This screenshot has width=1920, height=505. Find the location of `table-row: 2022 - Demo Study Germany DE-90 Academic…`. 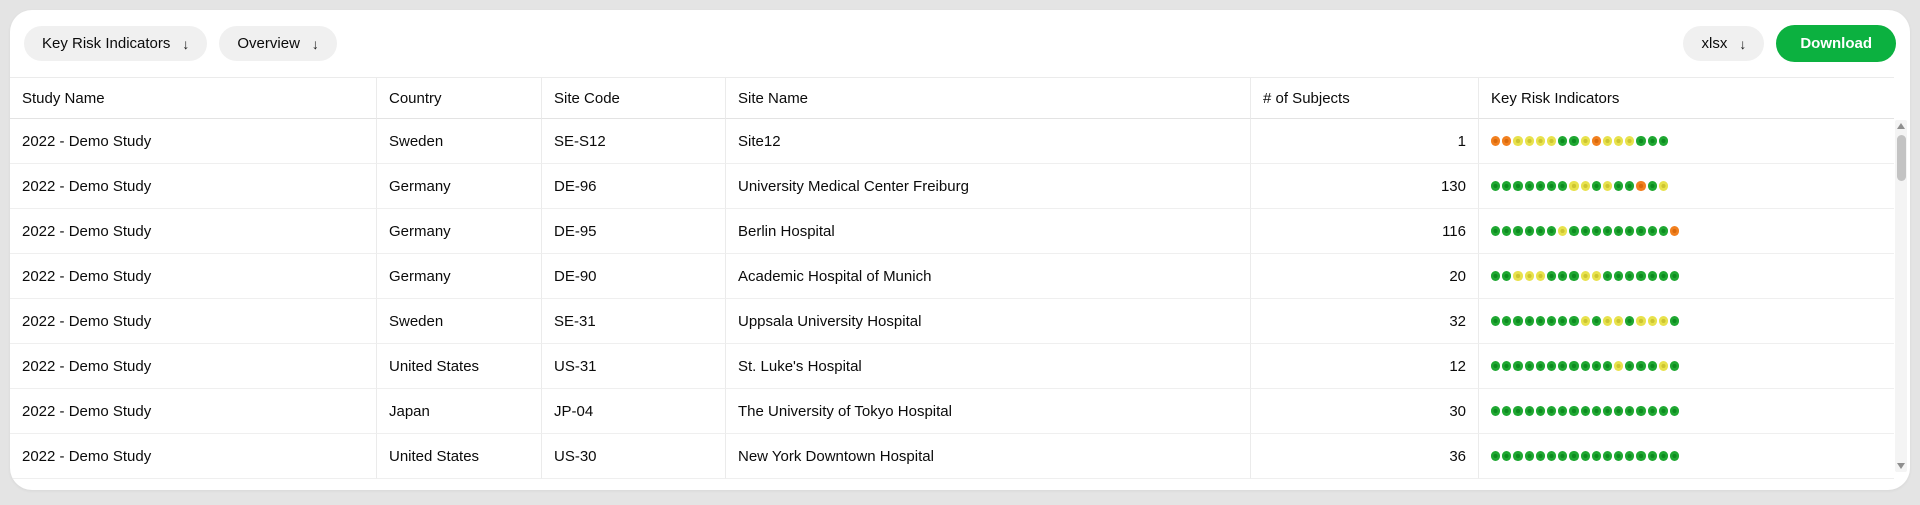

table-row: 2022 - Demo Study Germany DE-90 Academic… is located at coordinates (952, 276).